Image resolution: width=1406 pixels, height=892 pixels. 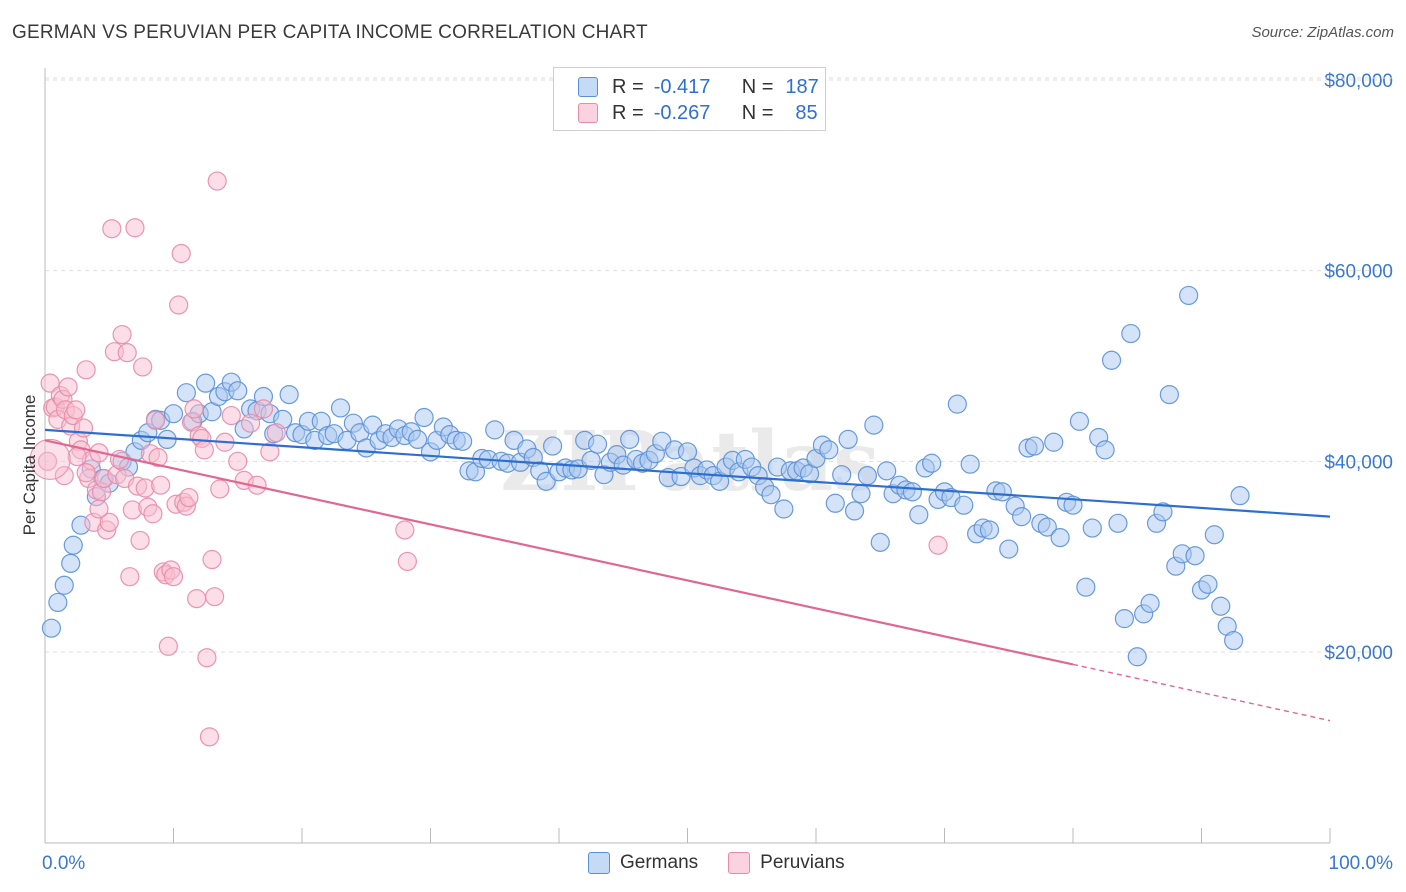 I want to click on peruvians-r-value: -0.267, so click(x=682, y=112).